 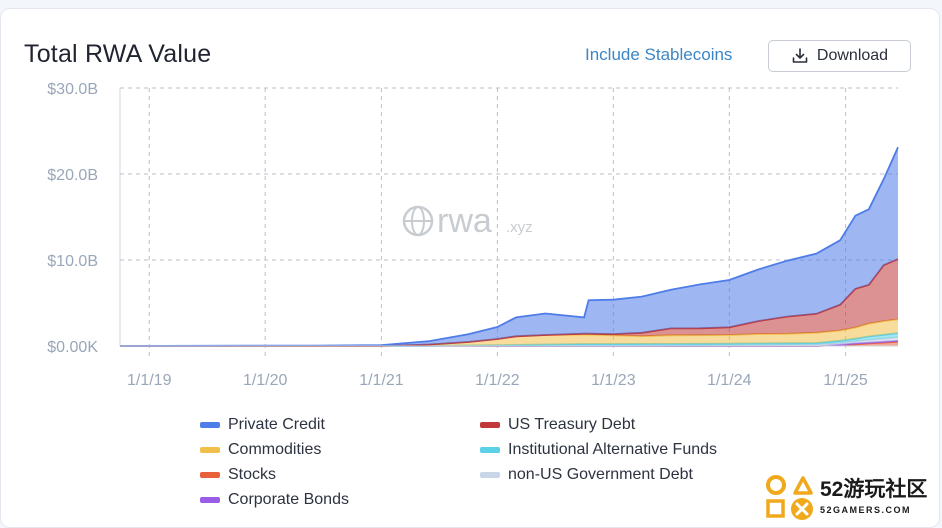 What do you see at coordinates (729, 380) in the screenshot?
I see `x-tick-label: 1/1/24` at bounding box center [729, 380].